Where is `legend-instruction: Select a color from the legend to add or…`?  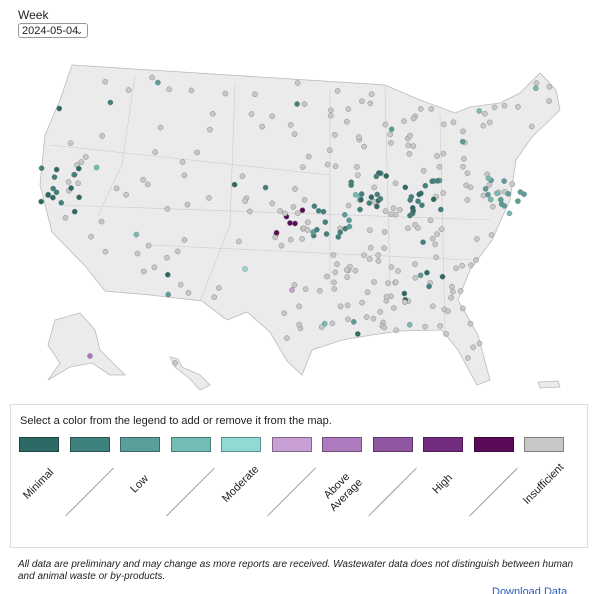
legend-instruction: Select a color from the legend to add or… is located at coordinates (176, 421).